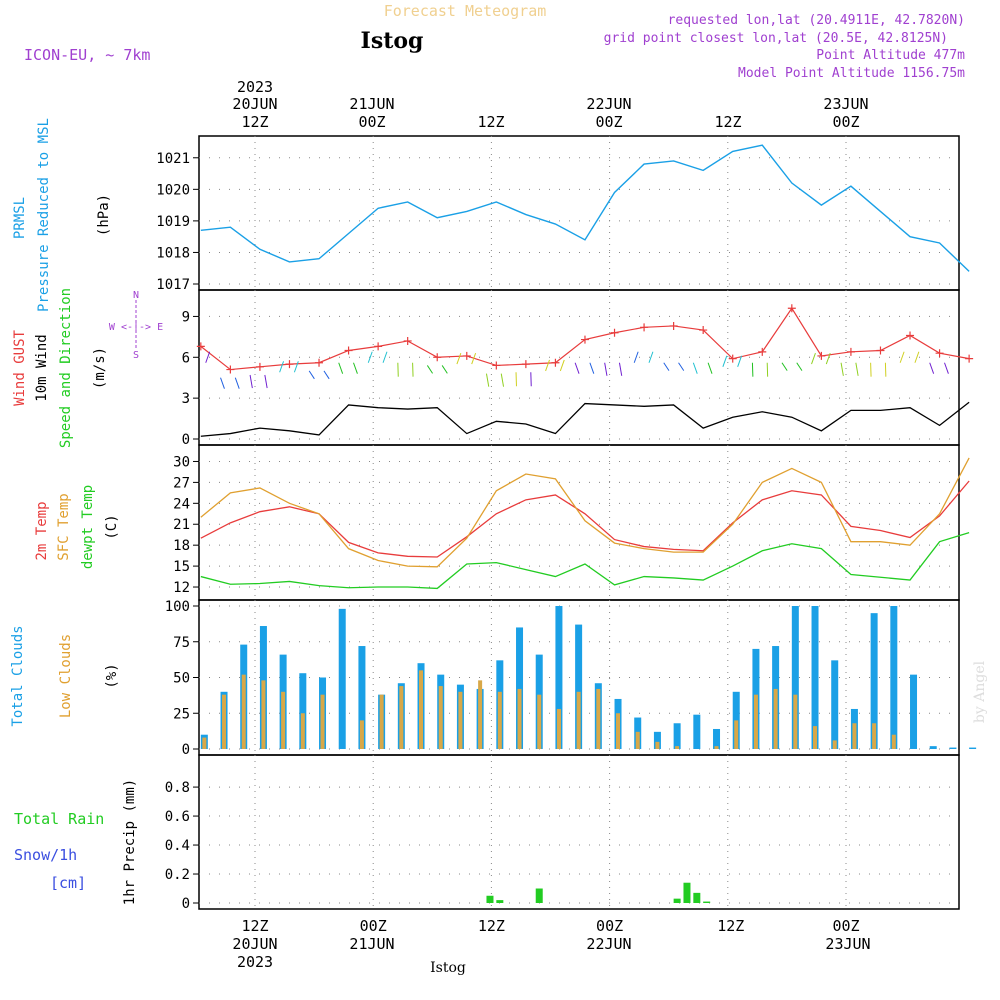  What do you see at coordinates (64, 526) in the screenshot?
I see `p3-label-b: SFC Temp` at bounding box center [64, 526].